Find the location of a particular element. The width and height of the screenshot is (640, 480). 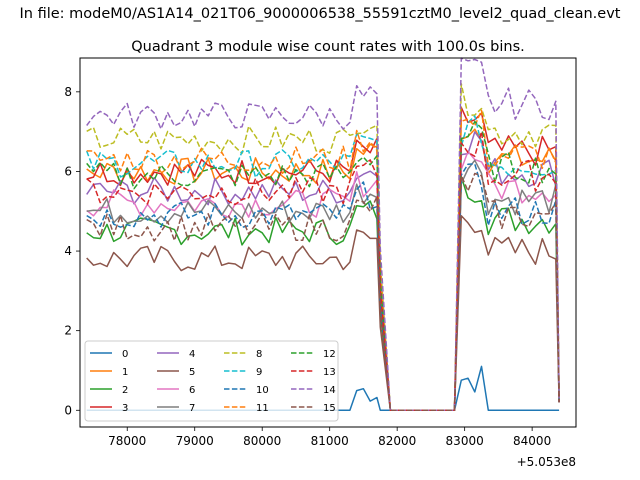

legend-label-12: 12 is located at coordinates (329, 354).